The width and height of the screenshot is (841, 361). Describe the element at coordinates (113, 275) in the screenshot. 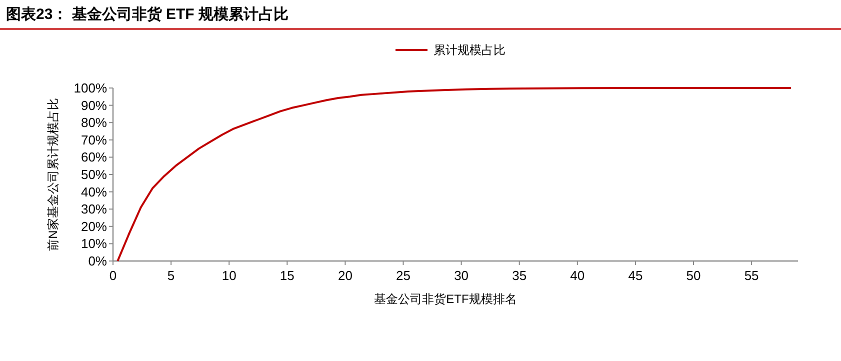

I see `x-tick-label: 0` at that location.